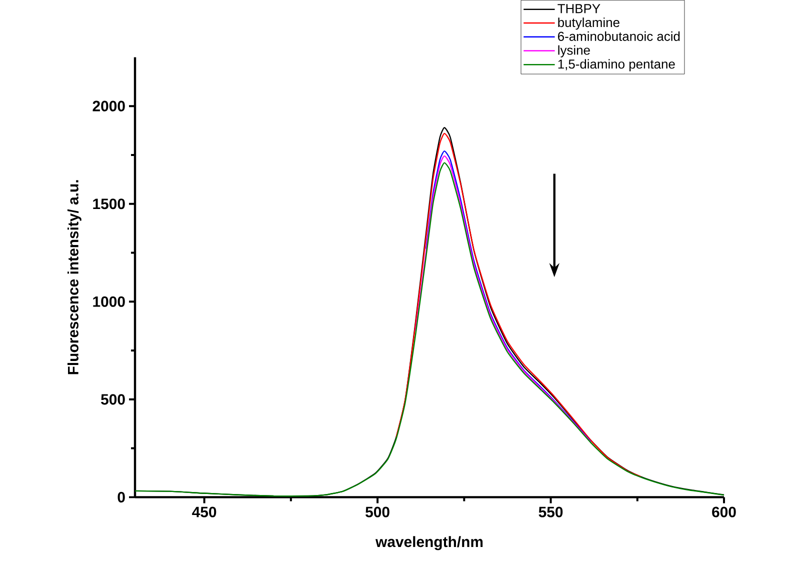  Describe the element at coordinates (616, 65) in the screenshot. I see `legend-label: 1,5-diamino pentane` at that location.